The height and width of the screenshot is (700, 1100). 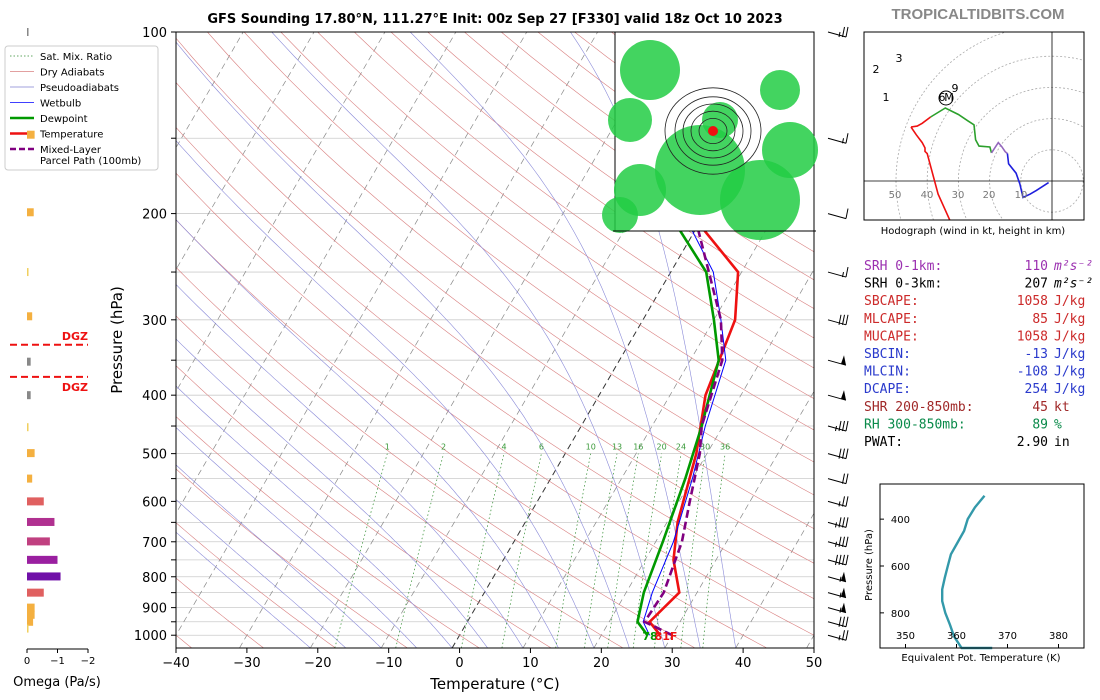 I want to click on theta-e-x-tick-label: 350, so click(x=905, y=636).